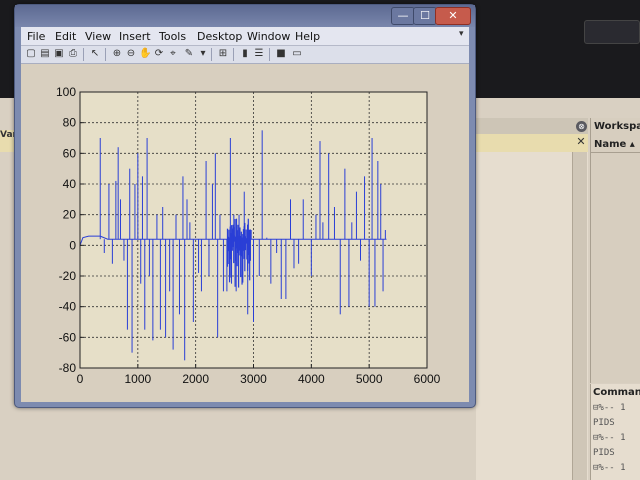 The width and height of the screenshot is (640, 480). Describe the element at coordinates (223, 53) in the screenshot. I see `link-plot-icon: ⊞` at that location.